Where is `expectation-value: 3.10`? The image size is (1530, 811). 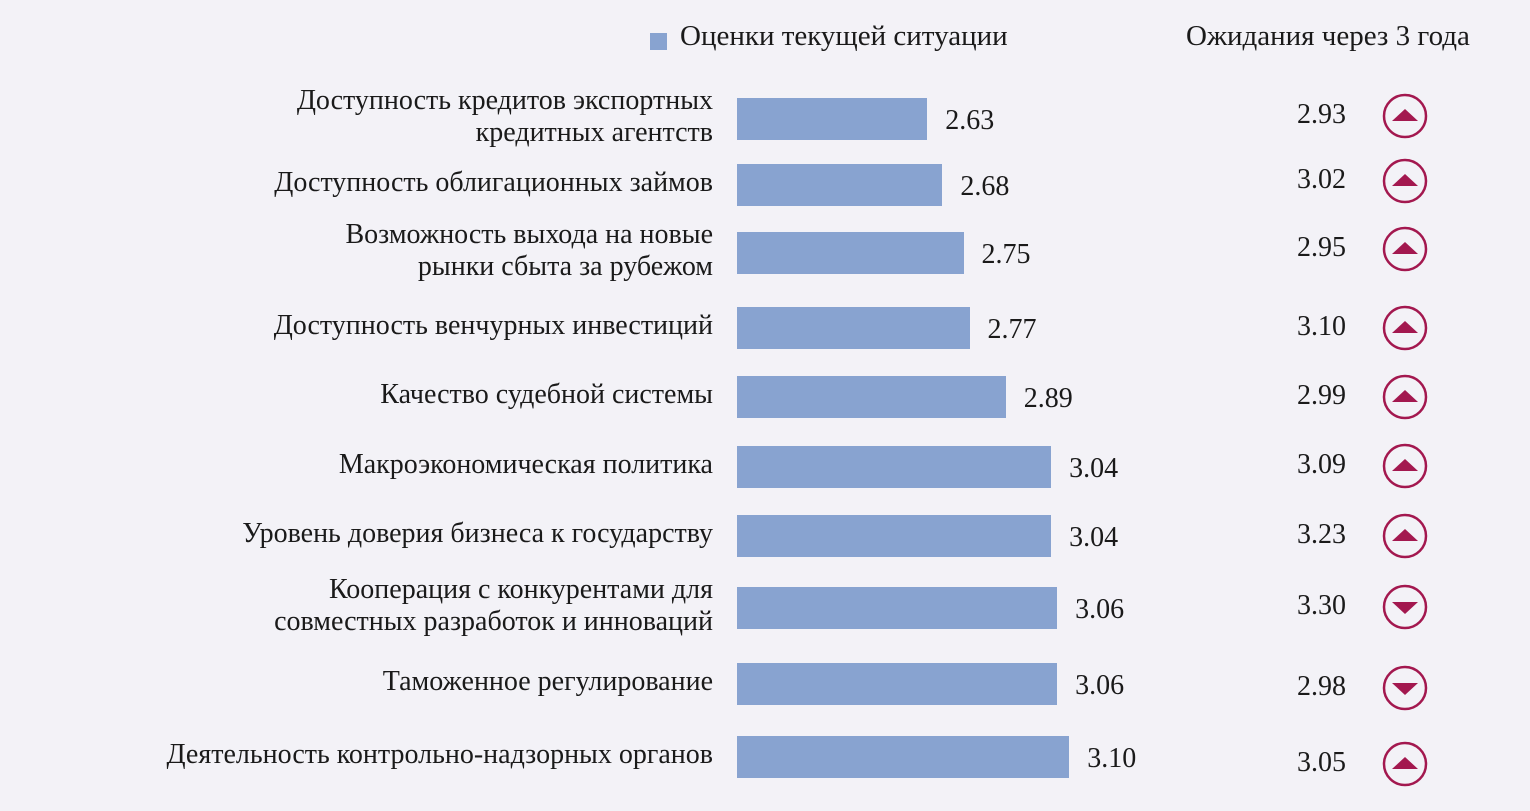 expectation-value: 3.10 is located at coordinates (1321, 326).